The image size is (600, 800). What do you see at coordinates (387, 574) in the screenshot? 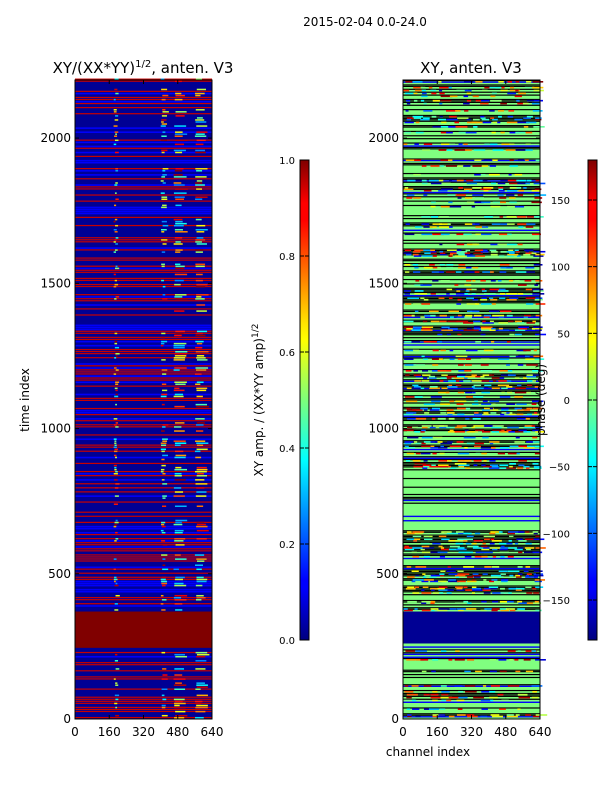
I see `y-tick-label: 500` at bounding box center [387, 574].